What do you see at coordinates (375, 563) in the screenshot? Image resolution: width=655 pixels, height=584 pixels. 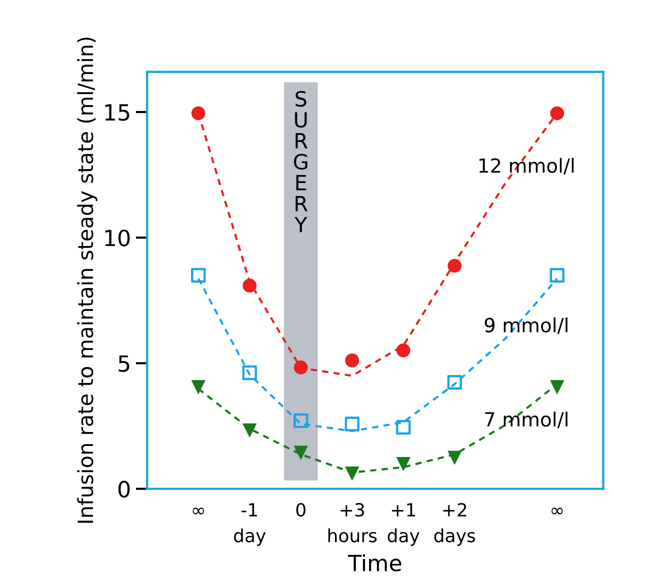 I see `x-axis-title: Time` at bounding box center [375, 563].